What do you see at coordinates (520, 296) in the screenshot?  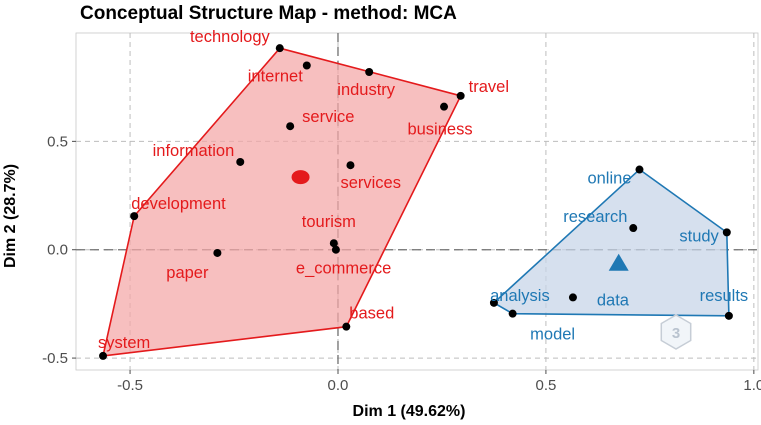 I see `label-analysis: analysis` at bounding box center [520, 296].